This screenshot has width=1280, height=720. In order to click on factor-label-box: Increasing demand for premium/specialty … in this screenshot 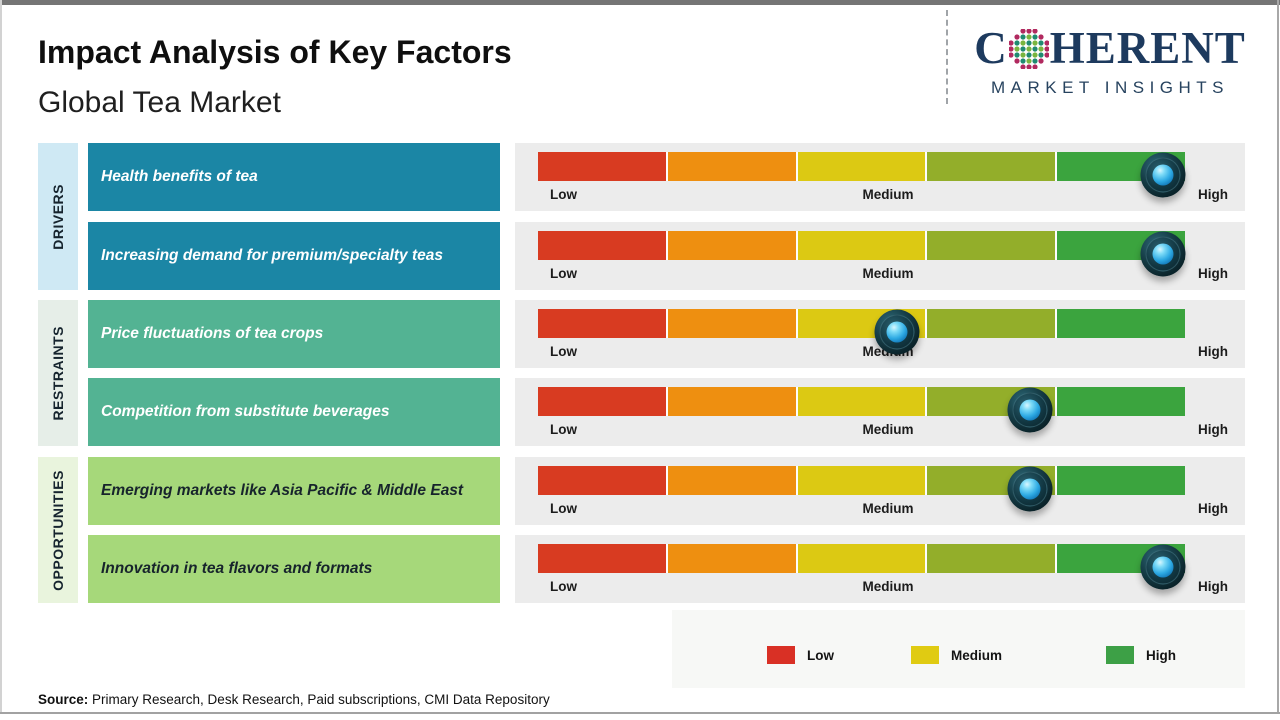, I will do `click(294, 256)`.